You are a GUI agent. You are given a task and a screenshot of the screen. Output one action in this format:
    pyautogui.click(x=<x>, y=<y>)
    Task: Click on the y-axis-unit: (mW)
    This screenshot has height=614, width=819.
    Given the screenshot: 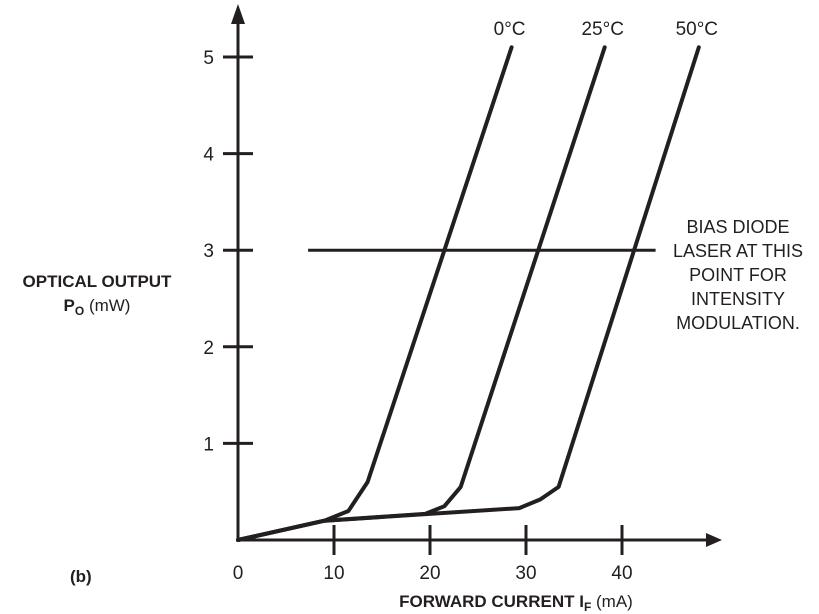 What is the action you would take?
    pyautogui.click(x=109, y=305)
    